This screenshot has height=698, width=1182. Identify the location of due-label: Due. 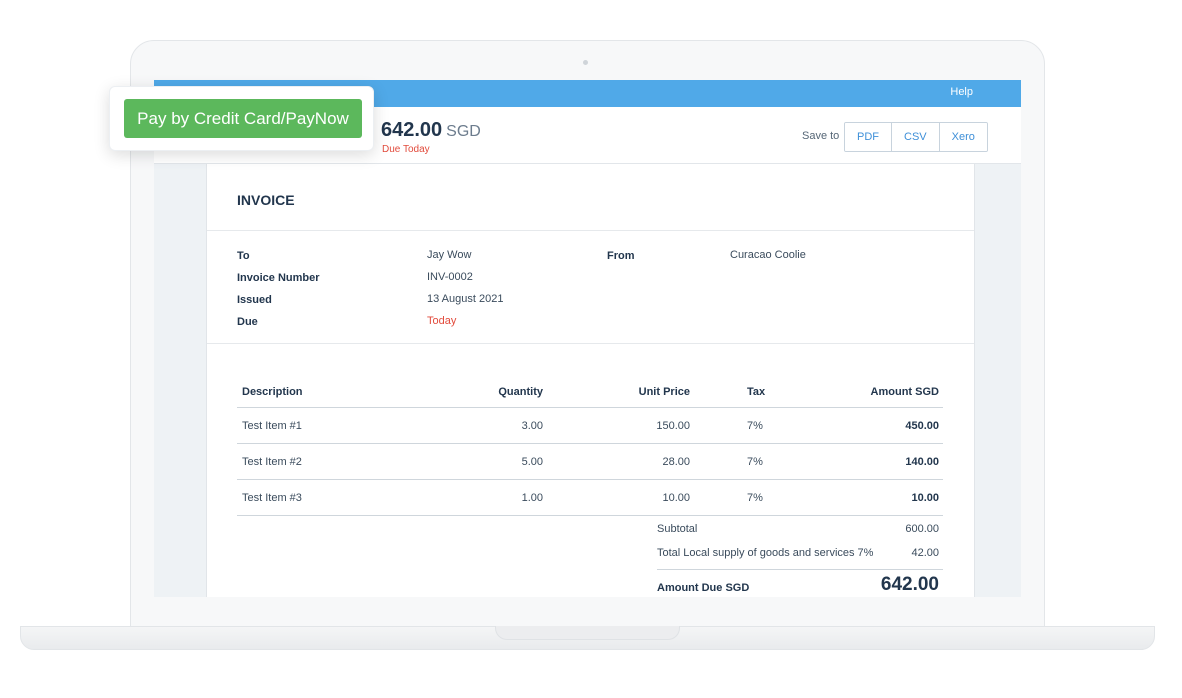
(247, 322).